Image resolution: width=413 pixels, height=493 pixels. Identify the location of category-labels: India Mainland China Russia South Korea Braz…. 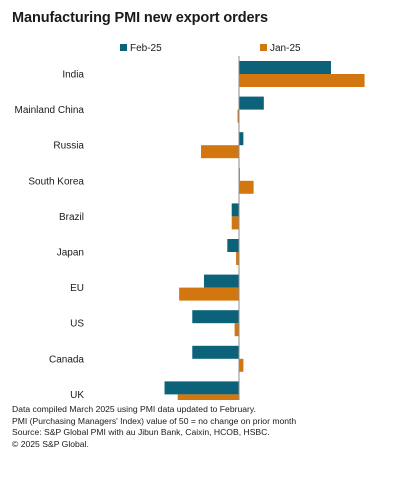
(50, 235).